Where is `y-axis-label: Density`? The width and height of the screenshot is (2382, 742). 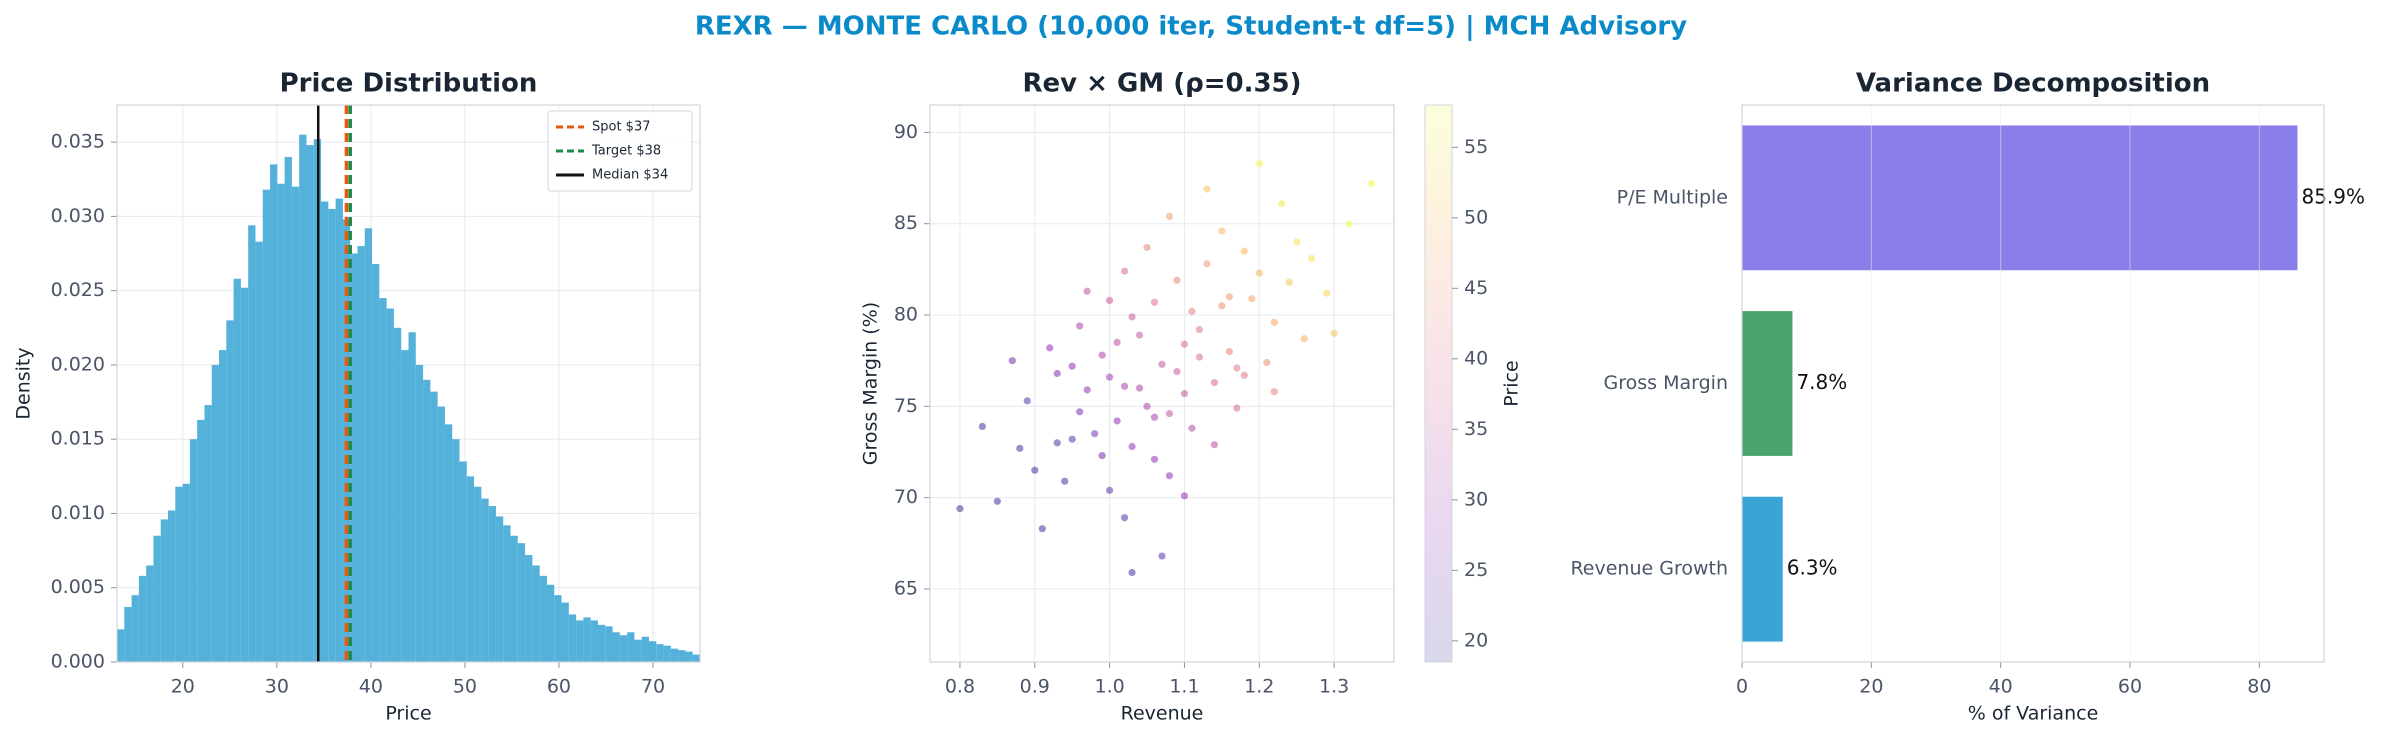
y-axis-label: Density is located at coordinates (24, 383).